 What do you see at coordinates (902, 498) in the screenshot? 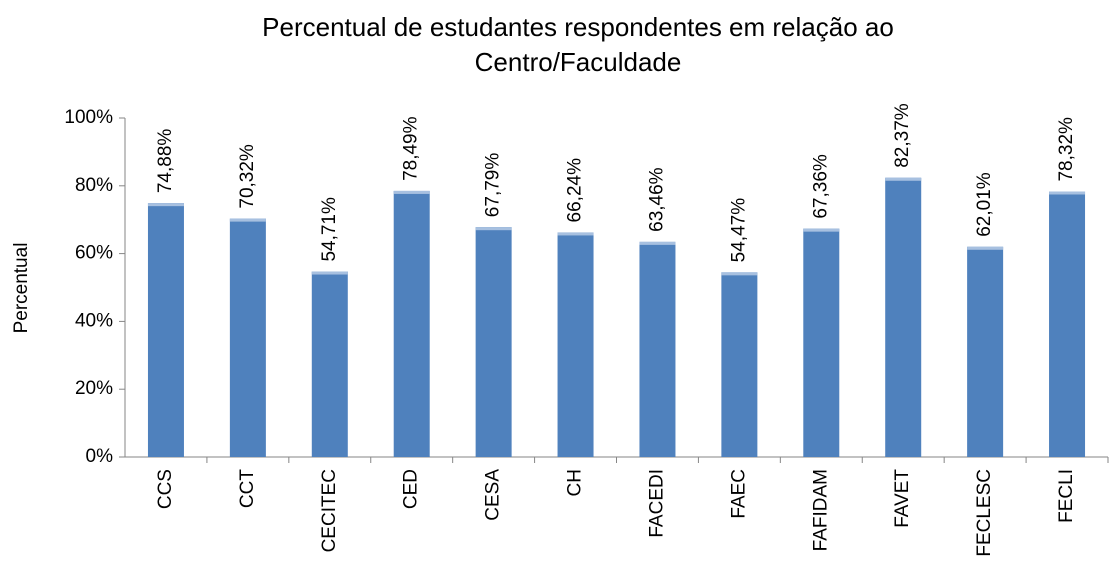
I see `x-tick-label: FAVET` at bounding box center [902, 498].